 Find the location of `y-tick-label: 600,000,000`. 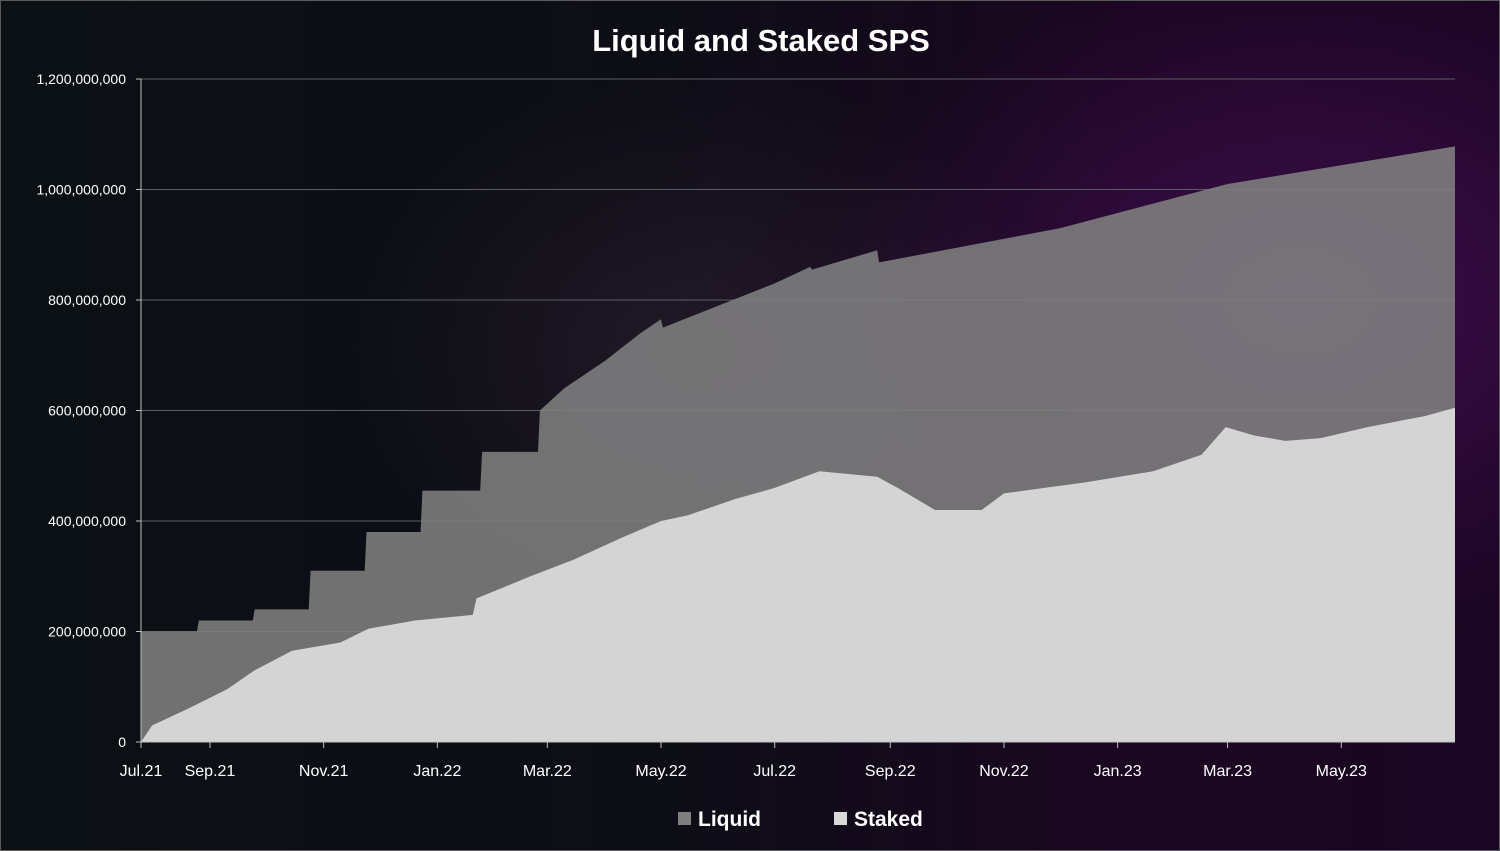

y-tick-label: 600,000,000 is located at coordinates (87, 411).